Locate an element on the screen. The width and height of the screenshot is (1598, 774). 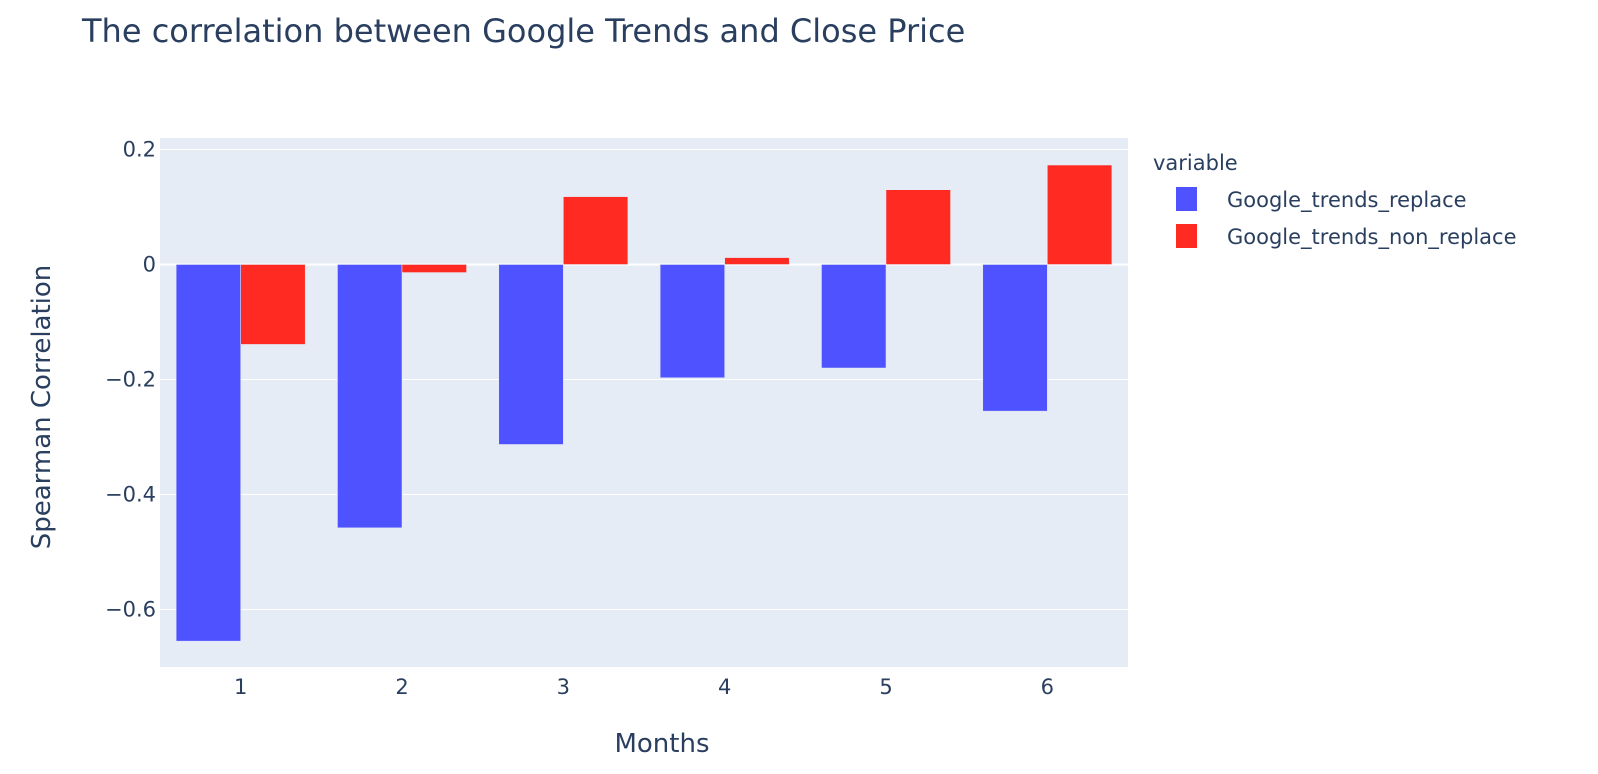
legend-label: Google_trends_non_replace is located at coordinates (1372, 237).